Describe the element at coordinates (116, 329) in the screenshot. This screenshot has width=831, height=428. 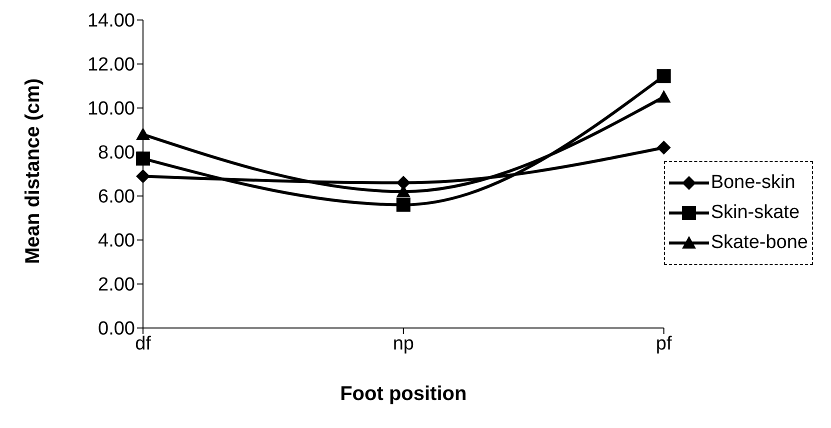
I see `y-tick-label: 0.00` at that location.